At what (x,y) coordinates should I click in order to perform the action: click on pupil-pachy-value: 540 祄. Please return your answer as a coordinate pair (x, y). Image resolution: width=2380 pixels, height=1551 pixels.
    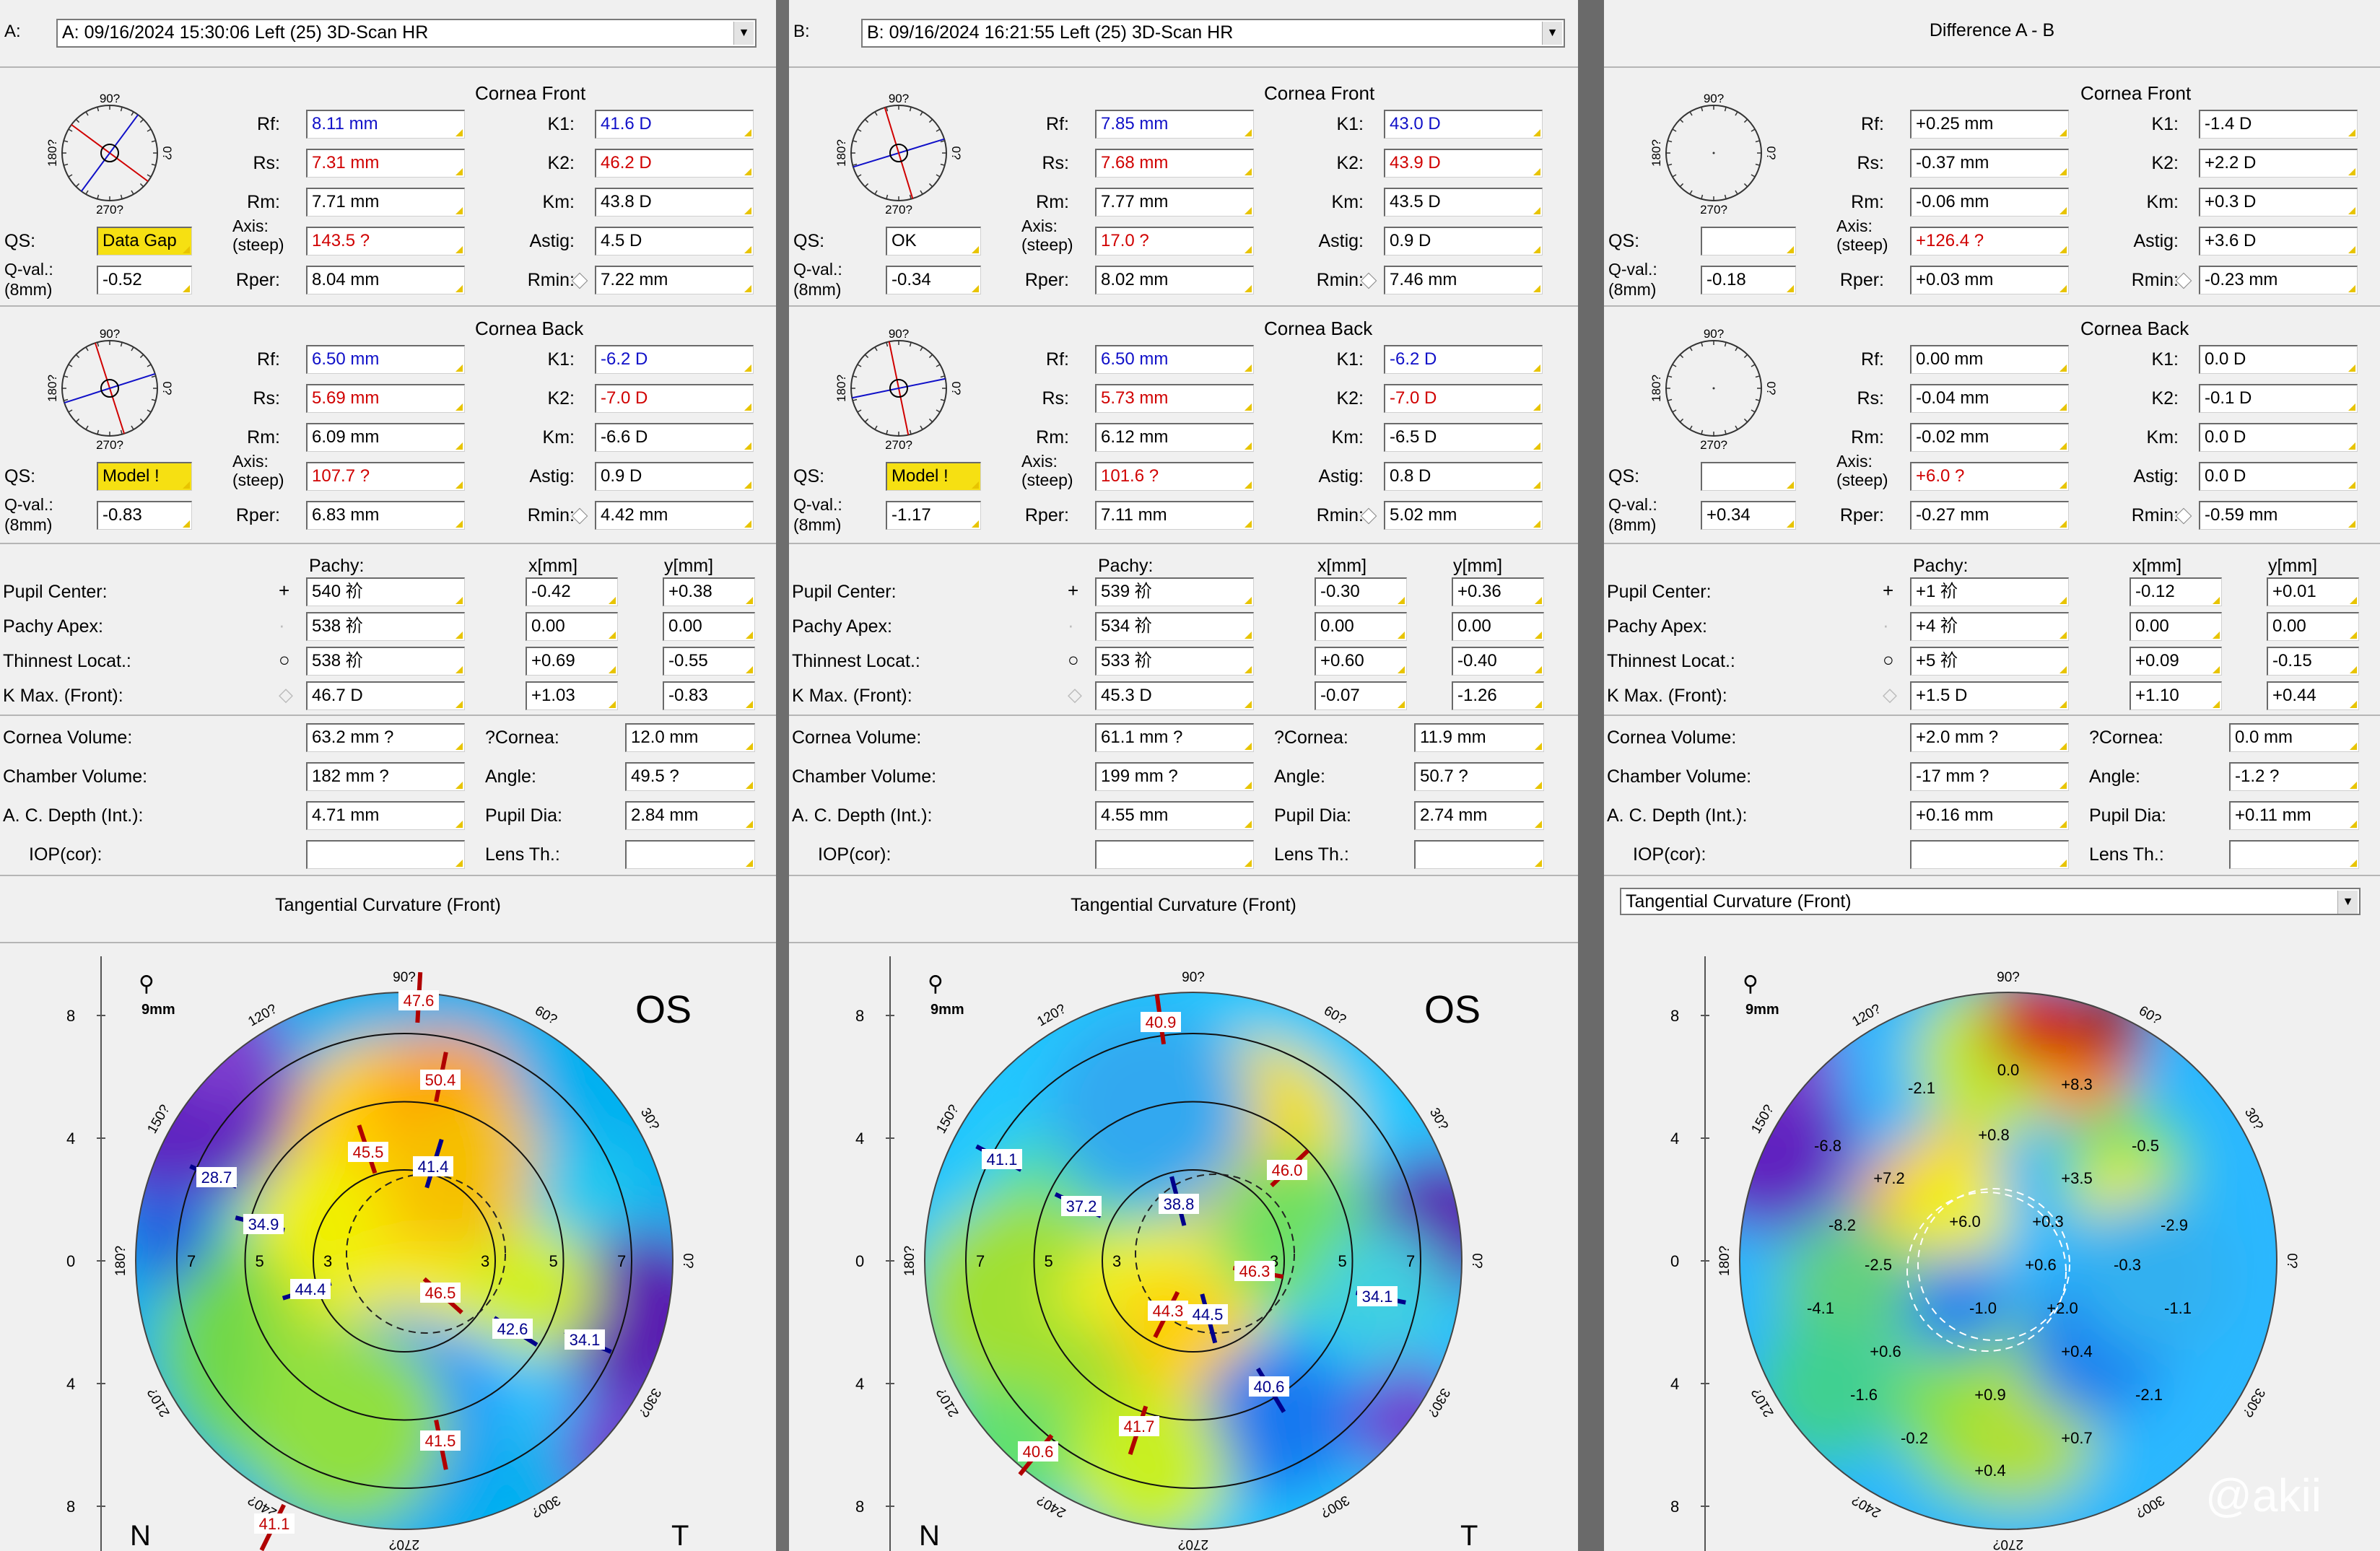
    Looking at the image, I should click on (385, 592).